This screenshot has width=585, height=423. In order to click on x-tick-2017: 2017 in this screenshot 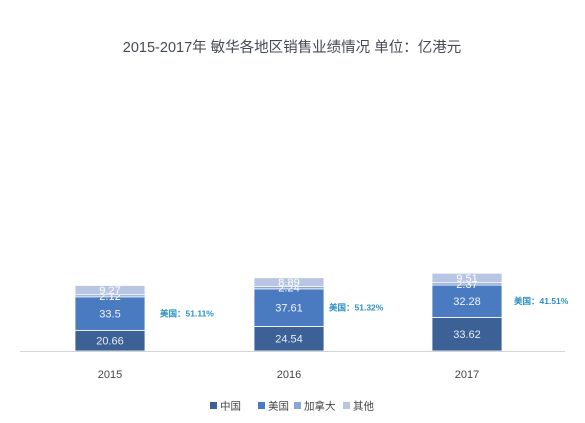, I will do `click(467, 375)`.